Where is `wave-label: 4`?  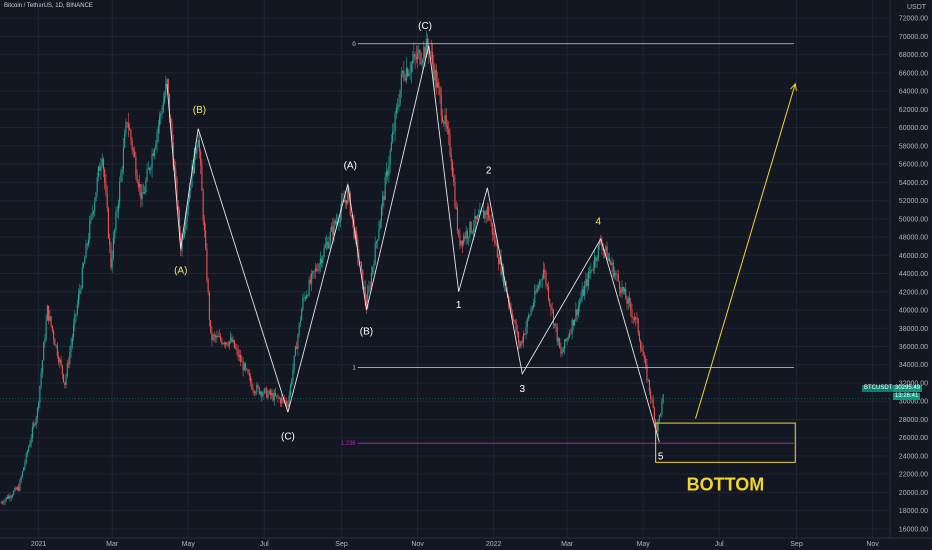 wave-label: 4 is located at coordinates (599, 221).